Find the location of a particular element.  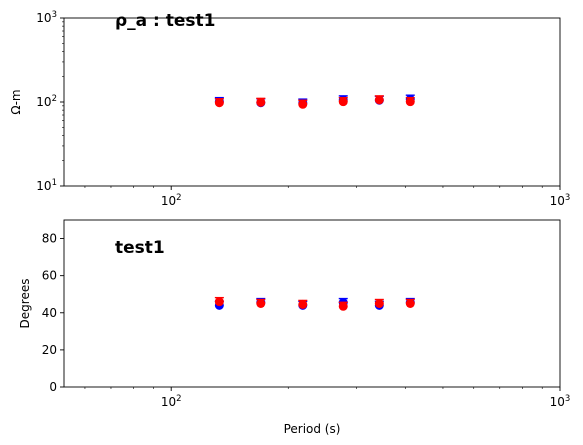

panel-title: test1 is located at coordinates (140, 248).